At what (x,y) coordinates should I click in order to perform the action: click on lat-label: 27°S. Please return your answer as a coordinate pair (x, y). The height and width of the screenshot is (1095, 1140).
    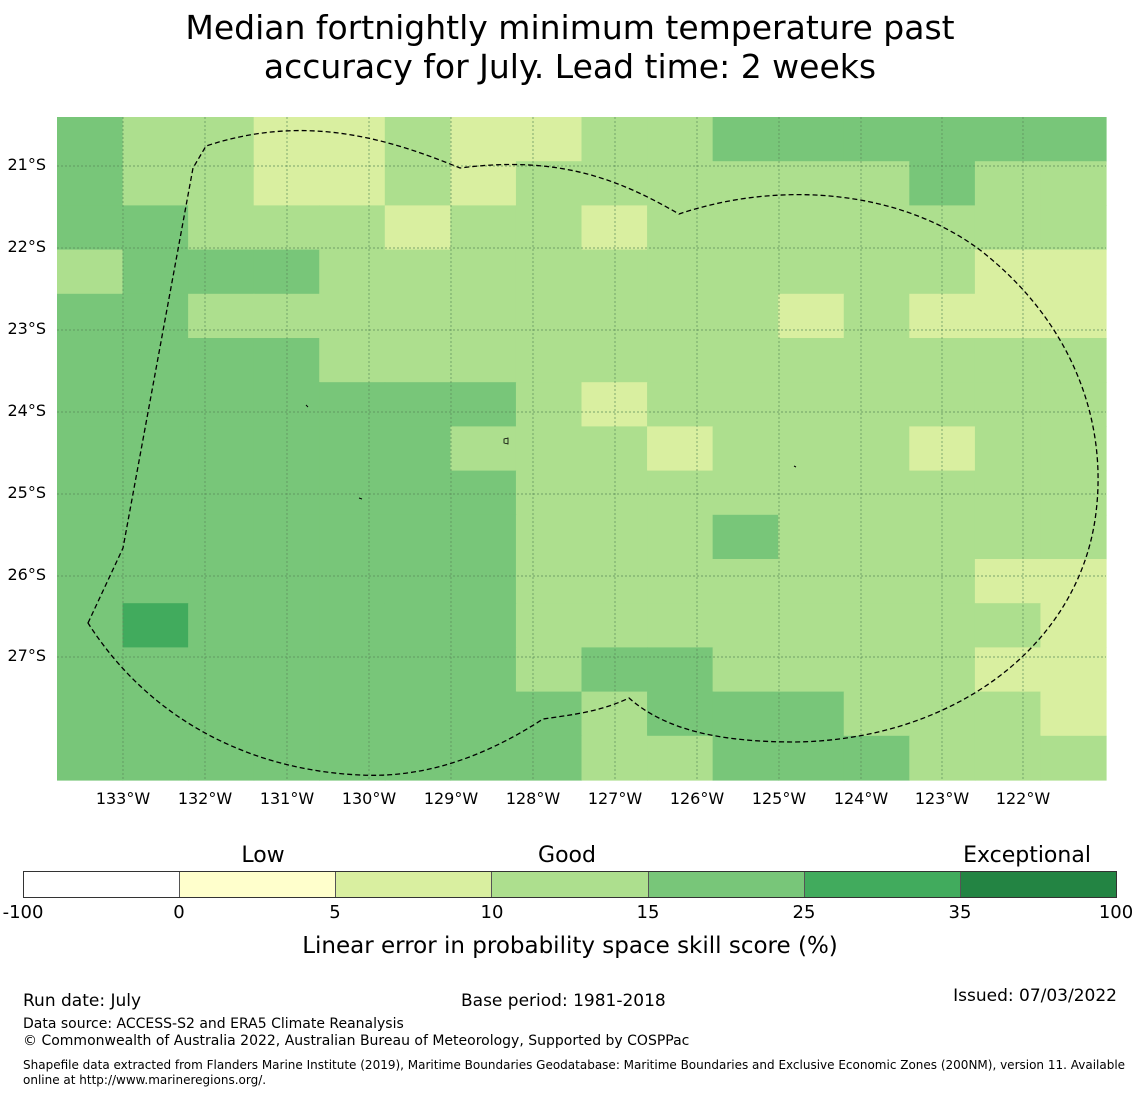
    Looking at the image, I should click on (26, 655).